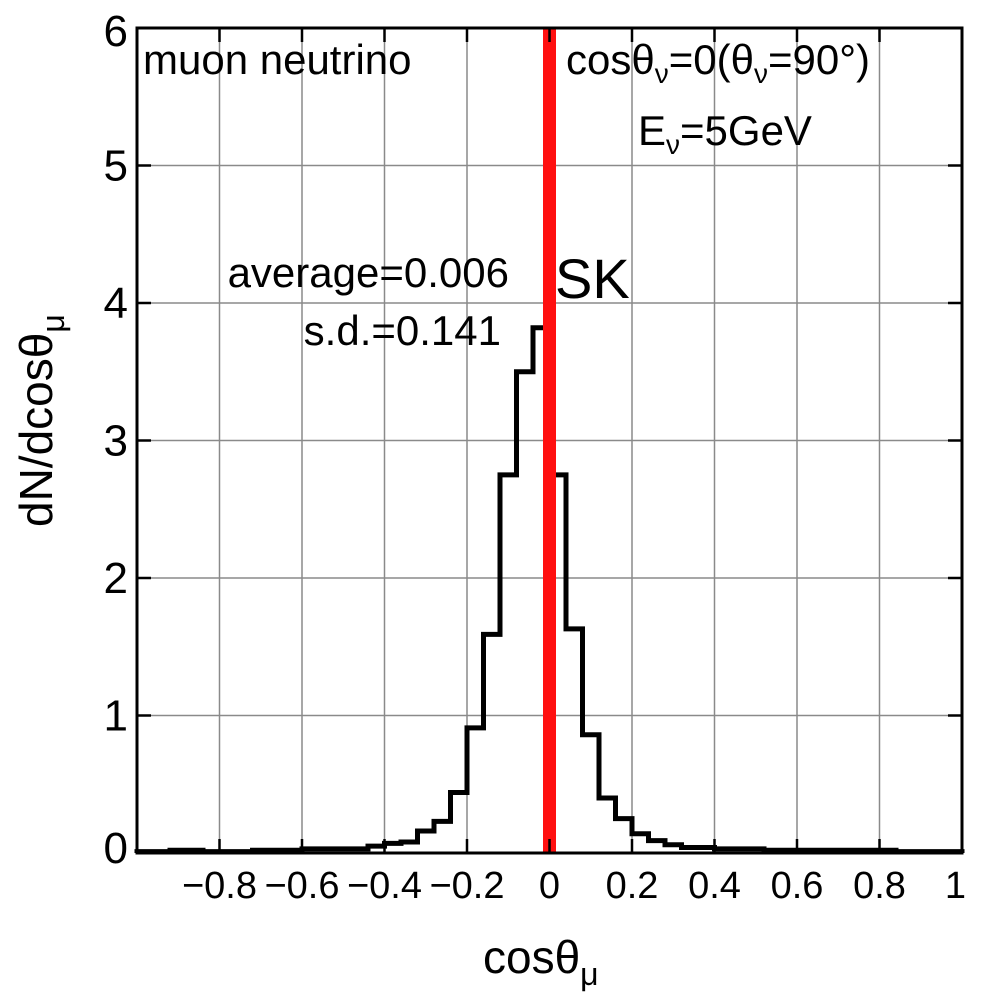 Image resolution: width=983 pixels, height=1004 pixels. I want to click on y-tick-label: 6, so click(116, 31).